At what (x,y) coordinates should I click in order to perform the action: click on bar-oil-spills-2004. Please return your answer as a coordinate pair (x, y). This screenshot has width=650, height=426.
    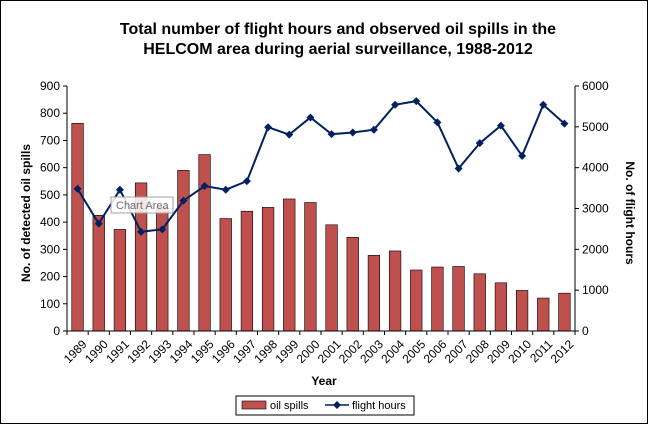
    Looking at the image, I should click on (395, 291).